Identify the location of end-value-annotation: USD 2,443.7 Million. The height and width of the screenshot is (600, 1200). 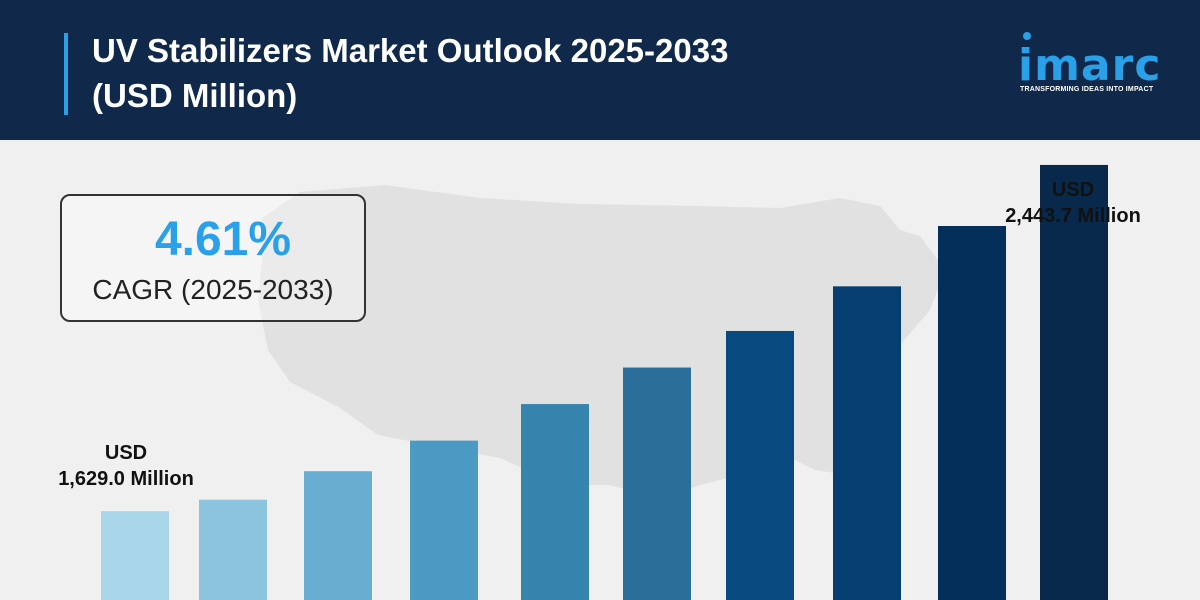
(1073, 203).